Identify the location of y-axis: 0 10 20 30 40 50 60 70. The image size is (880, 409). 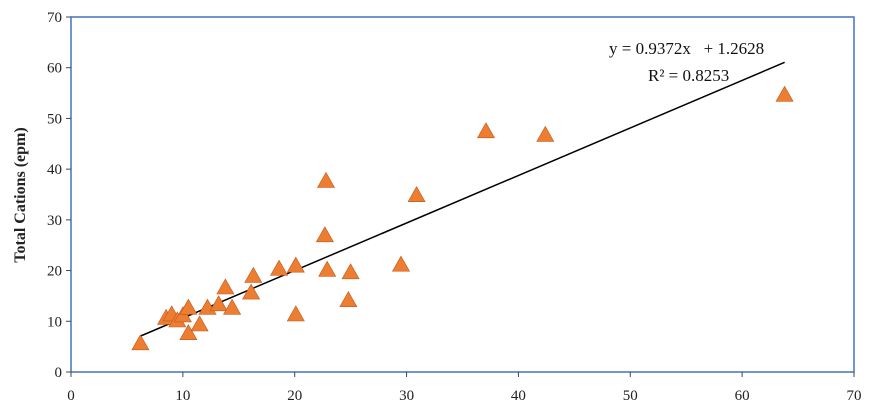
(59, 195).